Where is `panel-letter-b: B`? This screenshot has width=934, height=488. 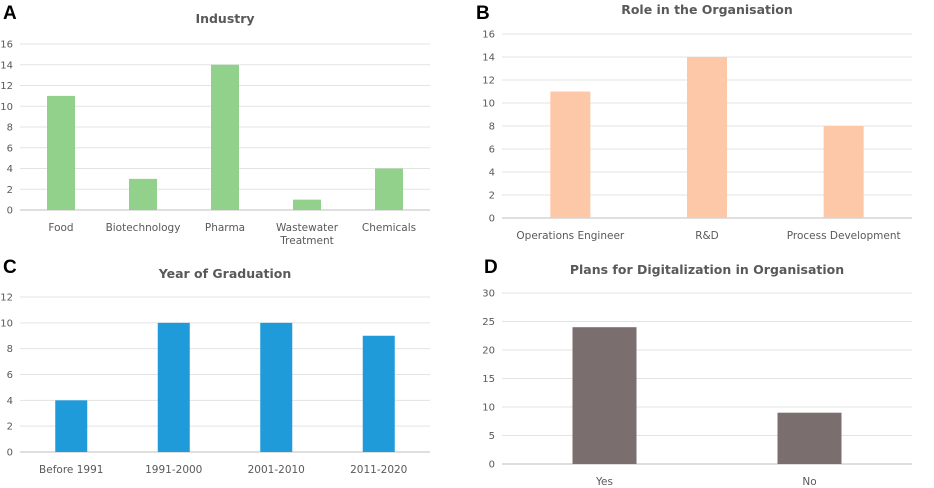
panel-letter-b: B is located at coordinates (483, 13).